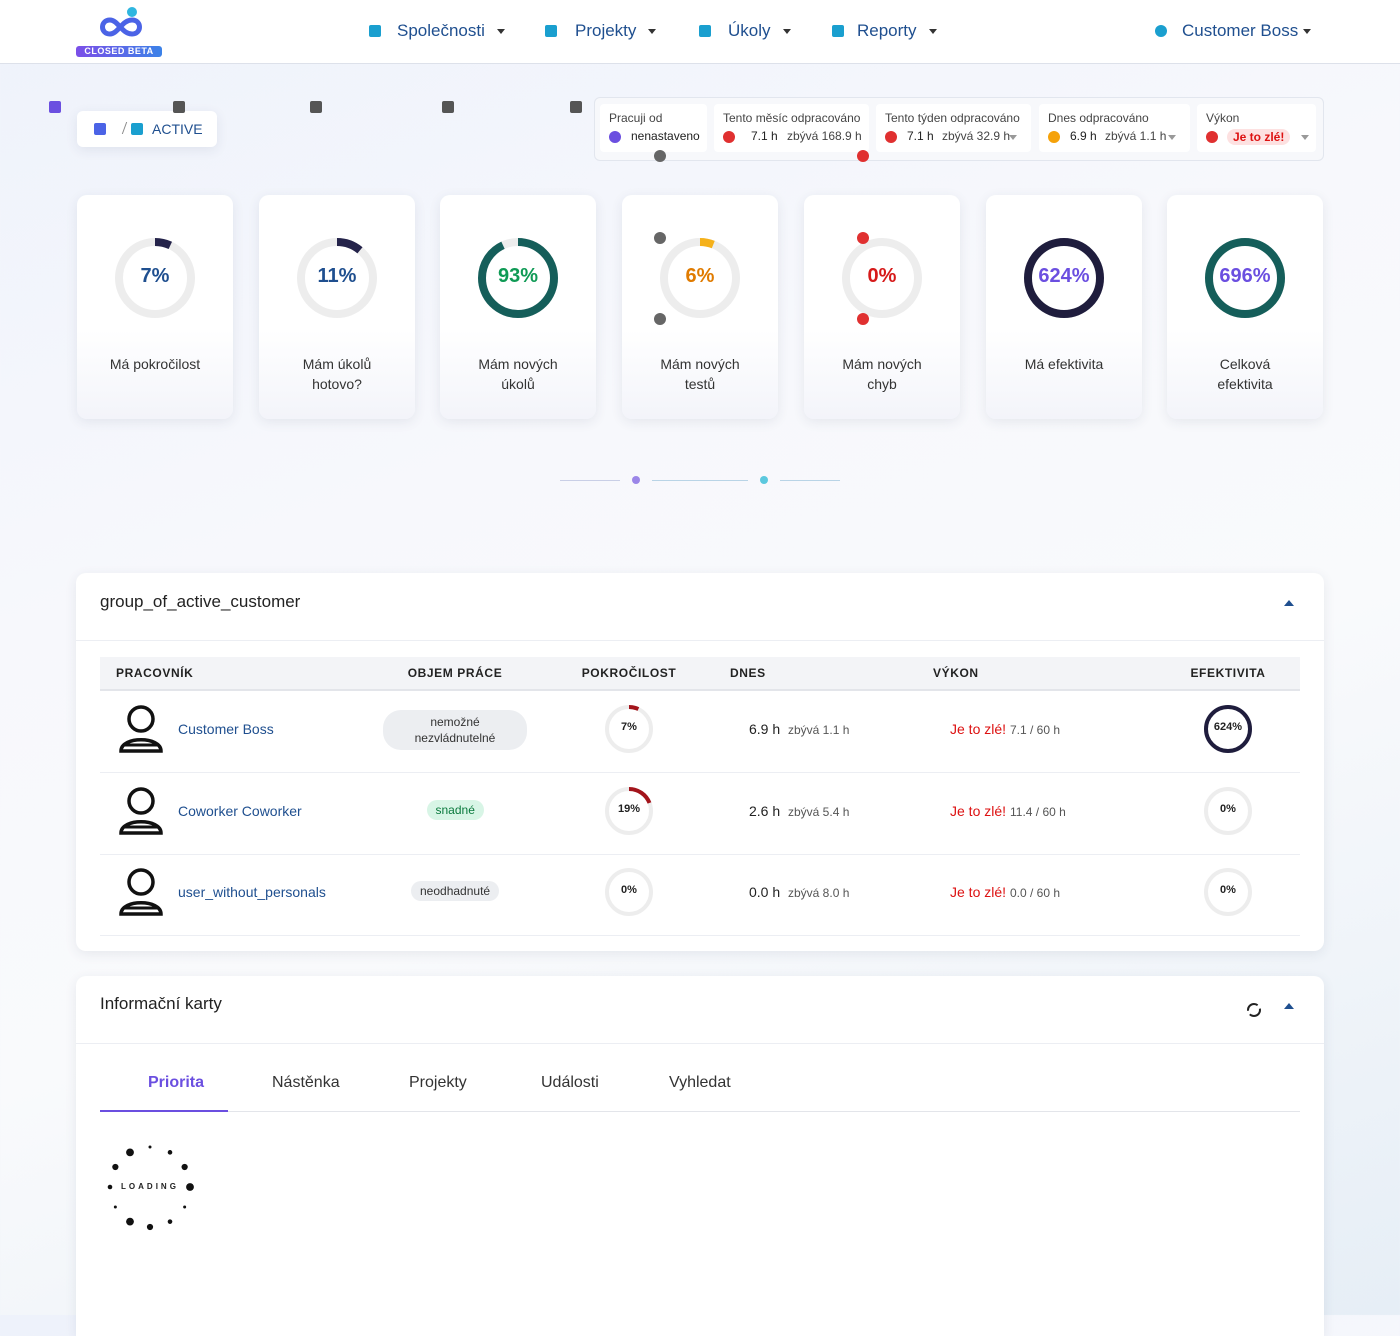 Image resolution: width=1400 pixels, height=1336 pixels. What do you see at coordinates (137, 129) in the screenshot?
I see `doc-icon-shape` at bounding box center [137, 129].